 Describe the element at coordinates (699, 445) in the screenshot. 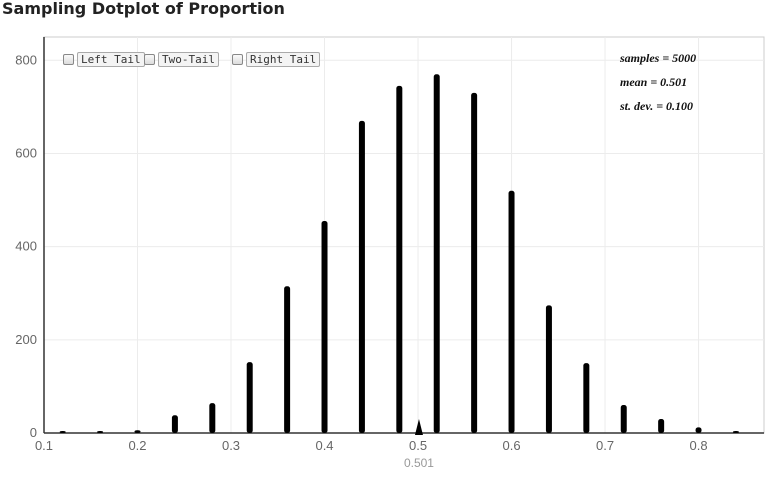

I see `x-tick-label: 0.8` at that location.